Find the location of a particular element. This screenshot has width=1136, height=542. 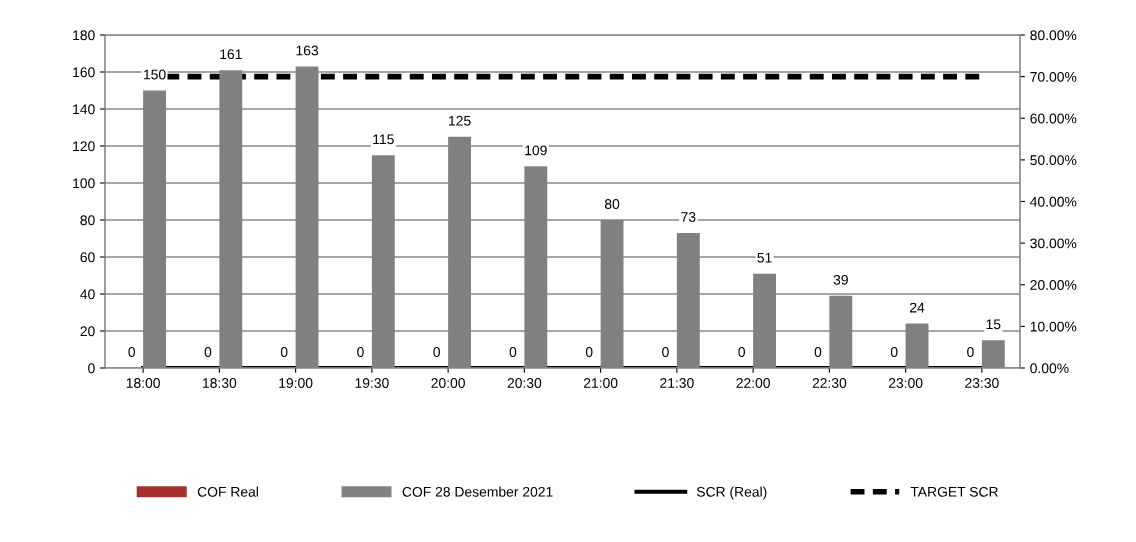

y2-tick-label: 70.00% is located at coordinates (1053, 76).